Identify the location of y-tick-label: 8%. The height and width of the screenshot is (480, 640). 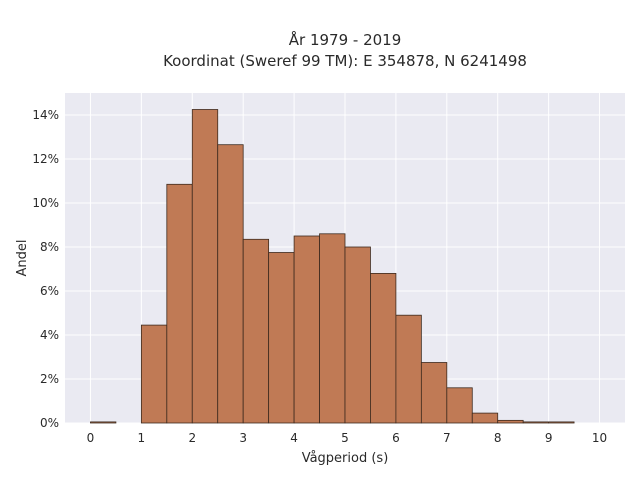
(49, 247).